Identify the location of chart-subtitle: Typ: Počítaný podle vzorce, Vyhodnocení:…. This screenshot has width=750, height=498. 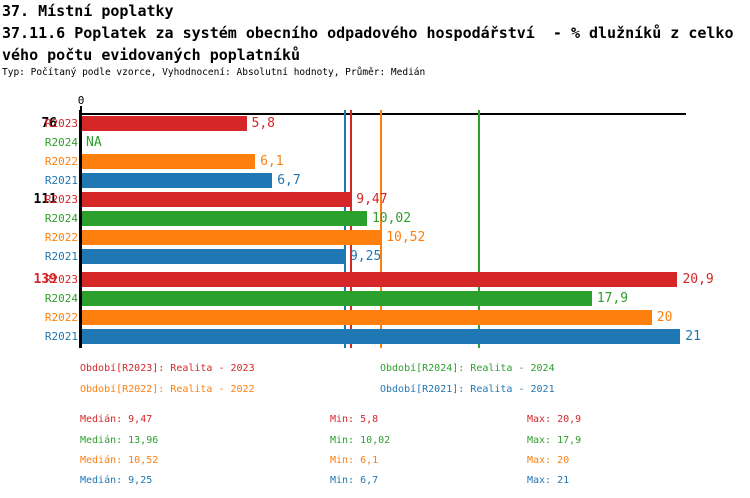
(214, 72).